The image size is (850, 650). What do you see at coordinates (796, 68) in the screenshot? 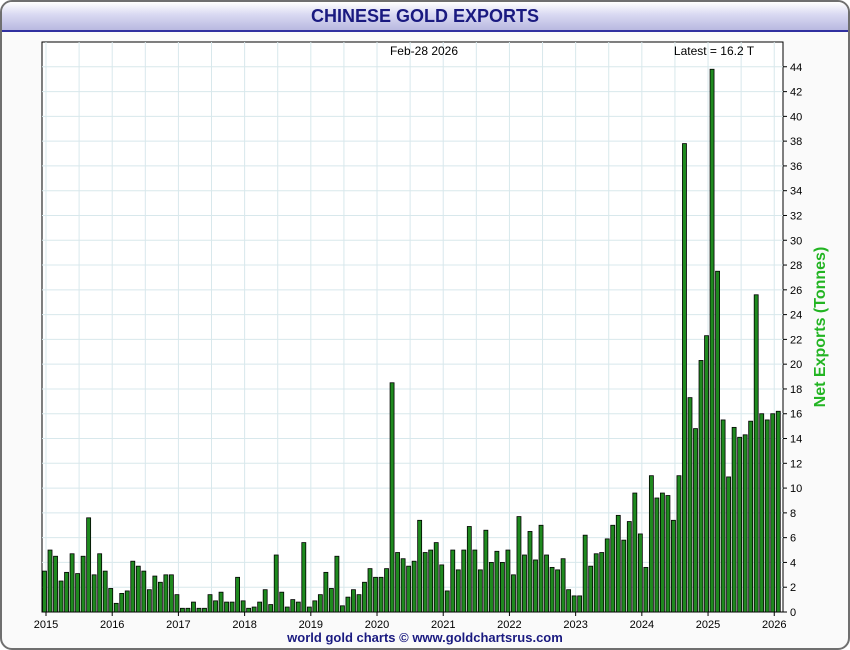
I see `y-tick-label: 44` at bounding box center [796, 68].